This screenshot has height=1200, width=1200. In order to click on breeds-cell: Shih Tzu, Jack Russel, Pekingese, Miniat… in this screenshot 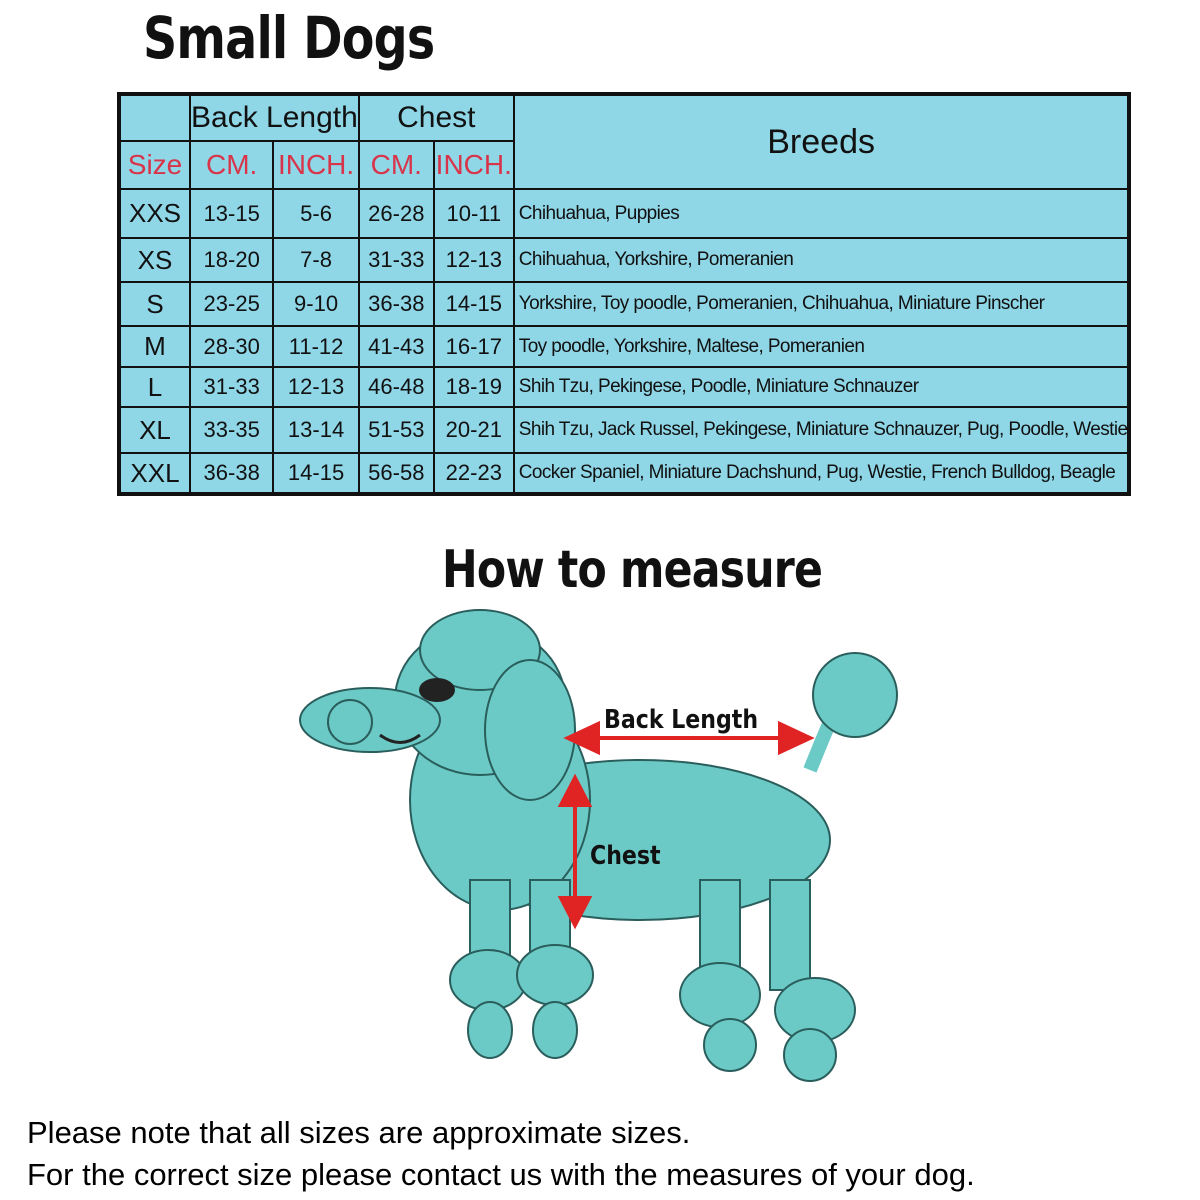, I will do `click(821, 430)`.